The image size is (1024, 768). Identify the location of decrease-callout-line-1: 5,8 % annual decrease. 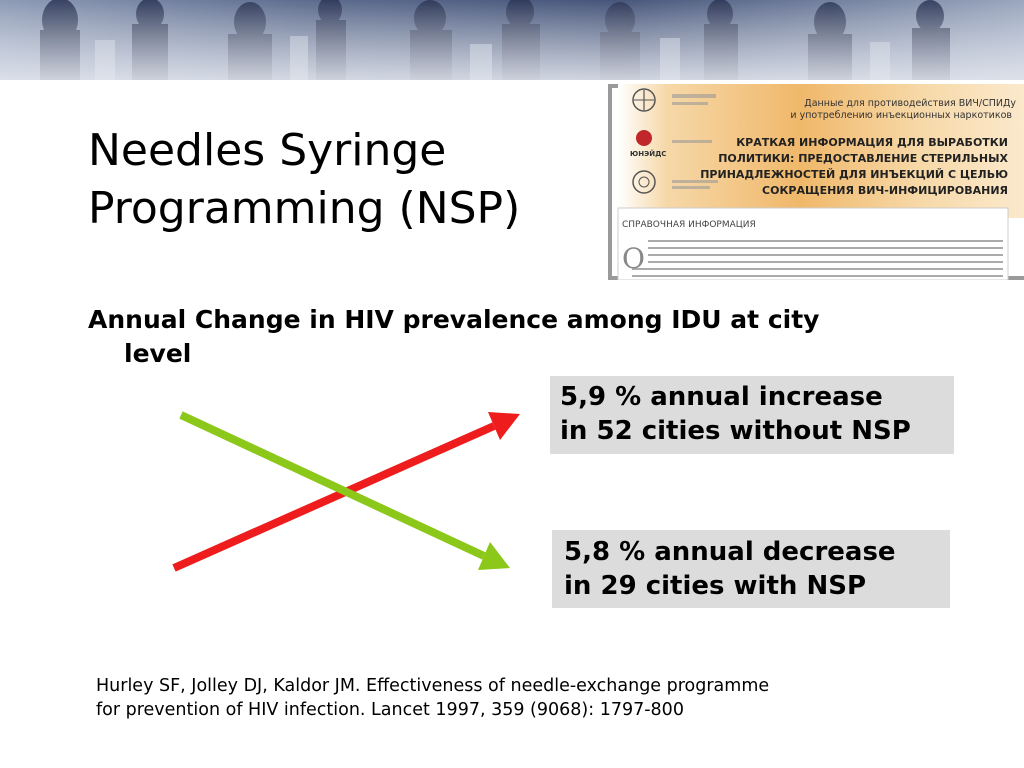
(730, 552).